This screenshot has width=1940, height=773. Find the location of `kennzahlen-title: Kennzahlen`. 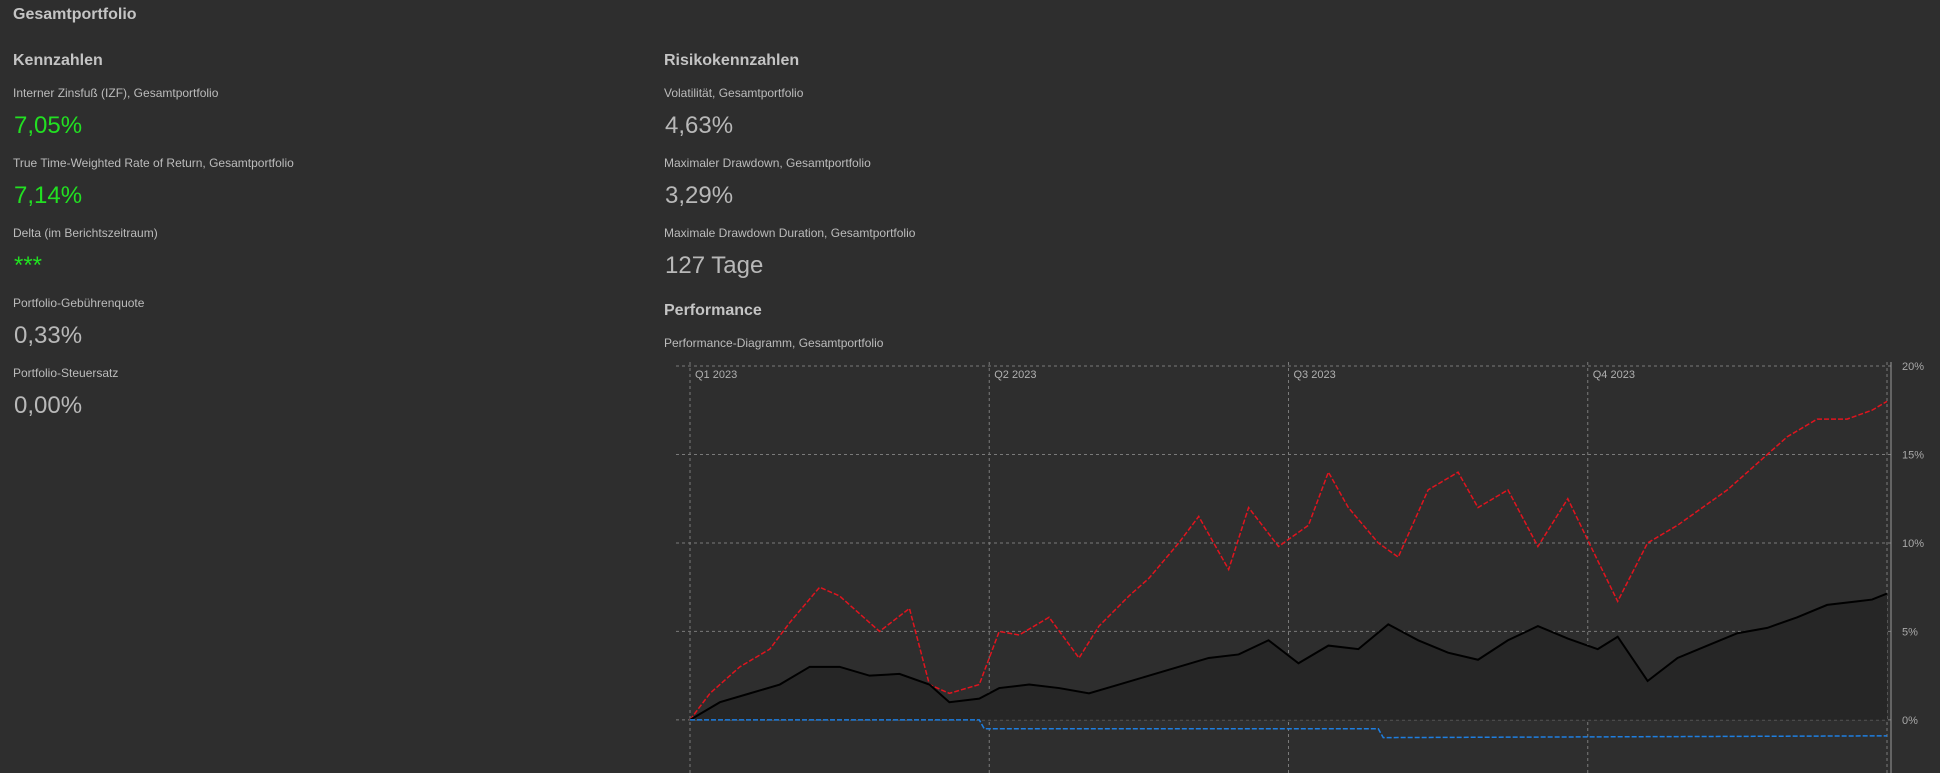

kennzahlen-title: Kennzahlen is located at coordinates (58, 60).